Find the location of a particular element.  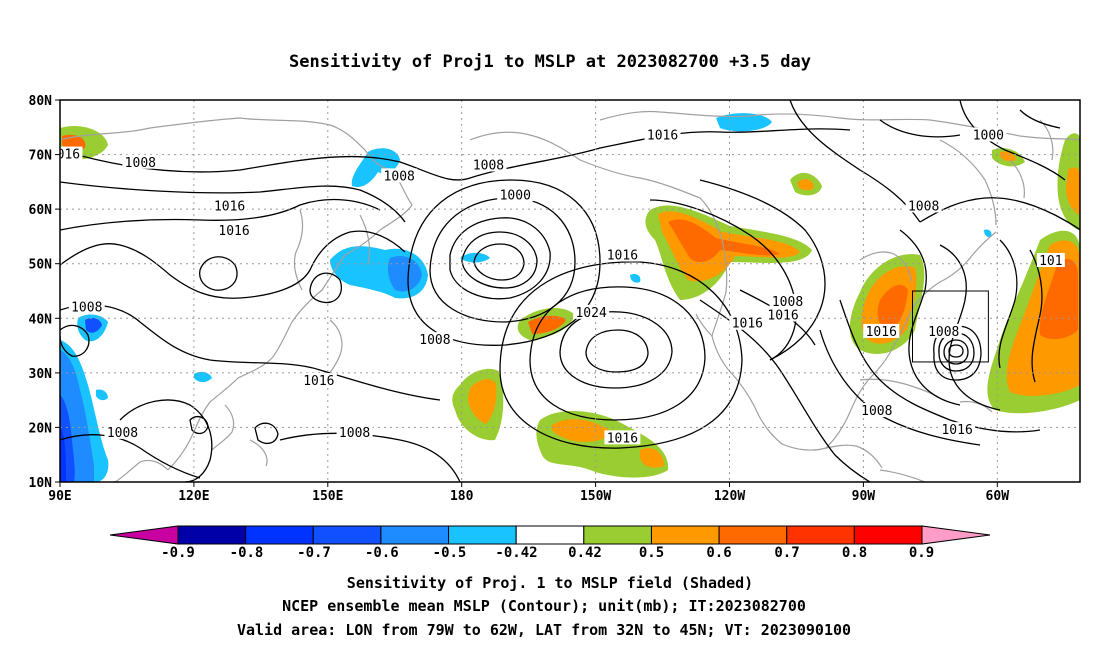

lat-label: 30N is located at coordinates (41, 374).